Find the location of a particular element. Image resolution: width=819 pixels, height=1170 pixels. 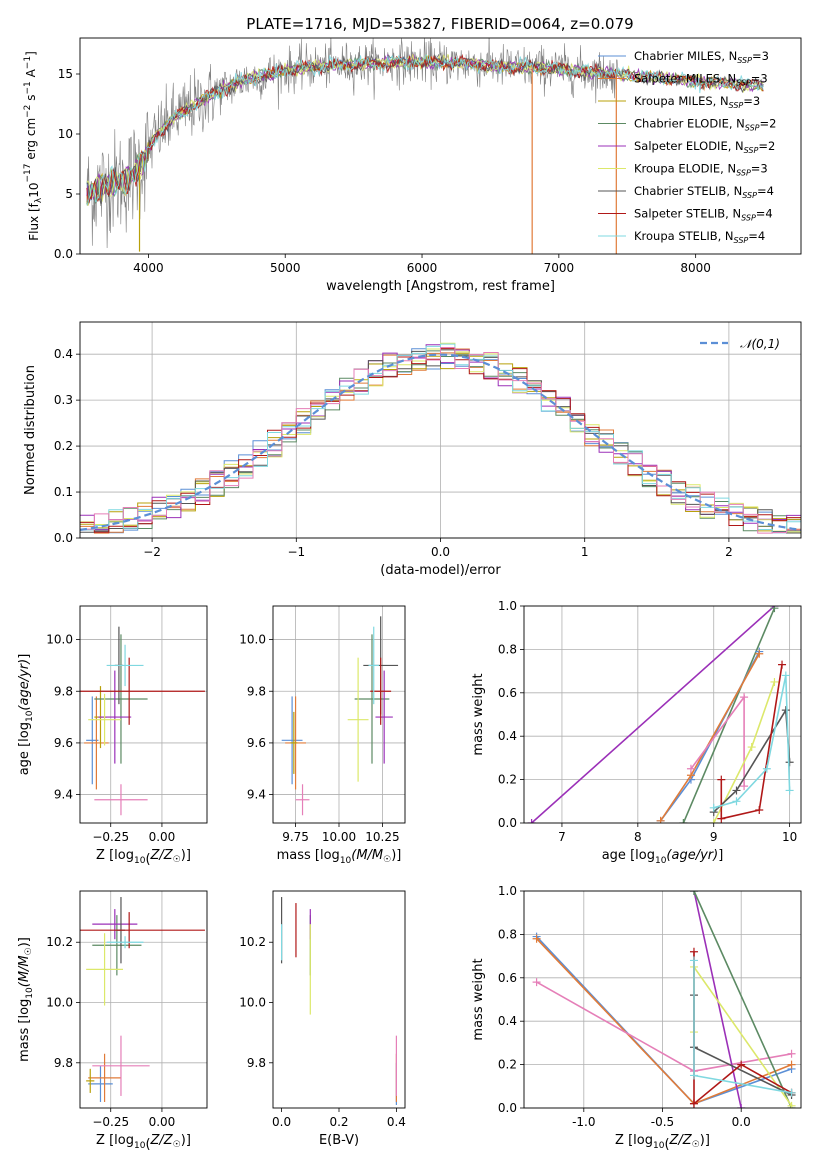

label-part: ( is located at coordinates (147, 859).